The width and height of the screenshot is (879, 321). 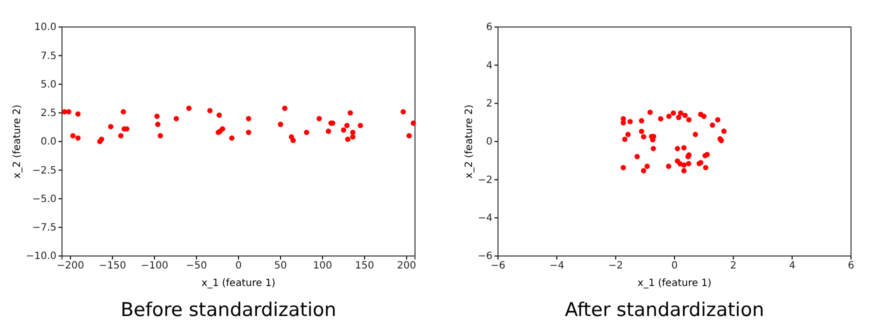 What do you see at coordinates (228, 310) in the screenshot?
I see `text: Before standardization` at bounding box center [228, 310].